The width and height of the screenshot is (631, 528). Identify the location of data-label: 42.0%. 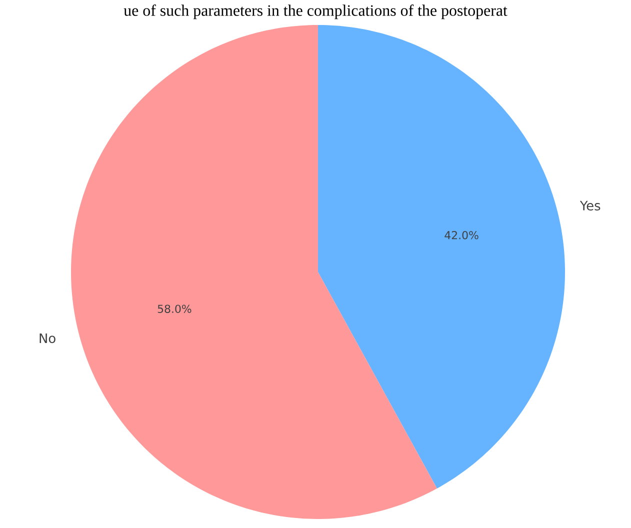
(461, 235).